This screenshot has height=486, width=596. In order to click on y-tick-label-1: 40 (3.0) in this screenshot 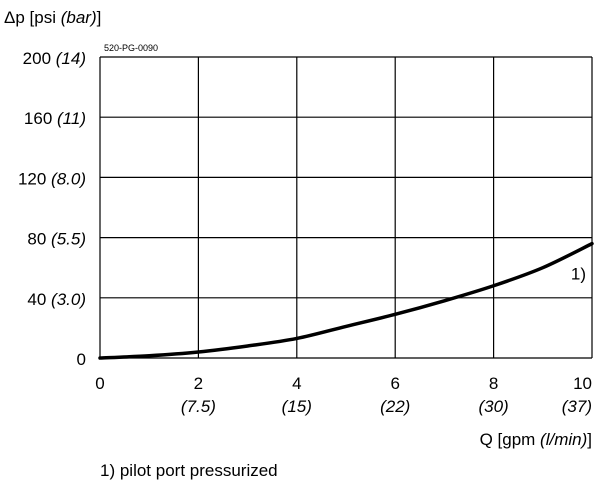, I will do `click(56, 299)`.